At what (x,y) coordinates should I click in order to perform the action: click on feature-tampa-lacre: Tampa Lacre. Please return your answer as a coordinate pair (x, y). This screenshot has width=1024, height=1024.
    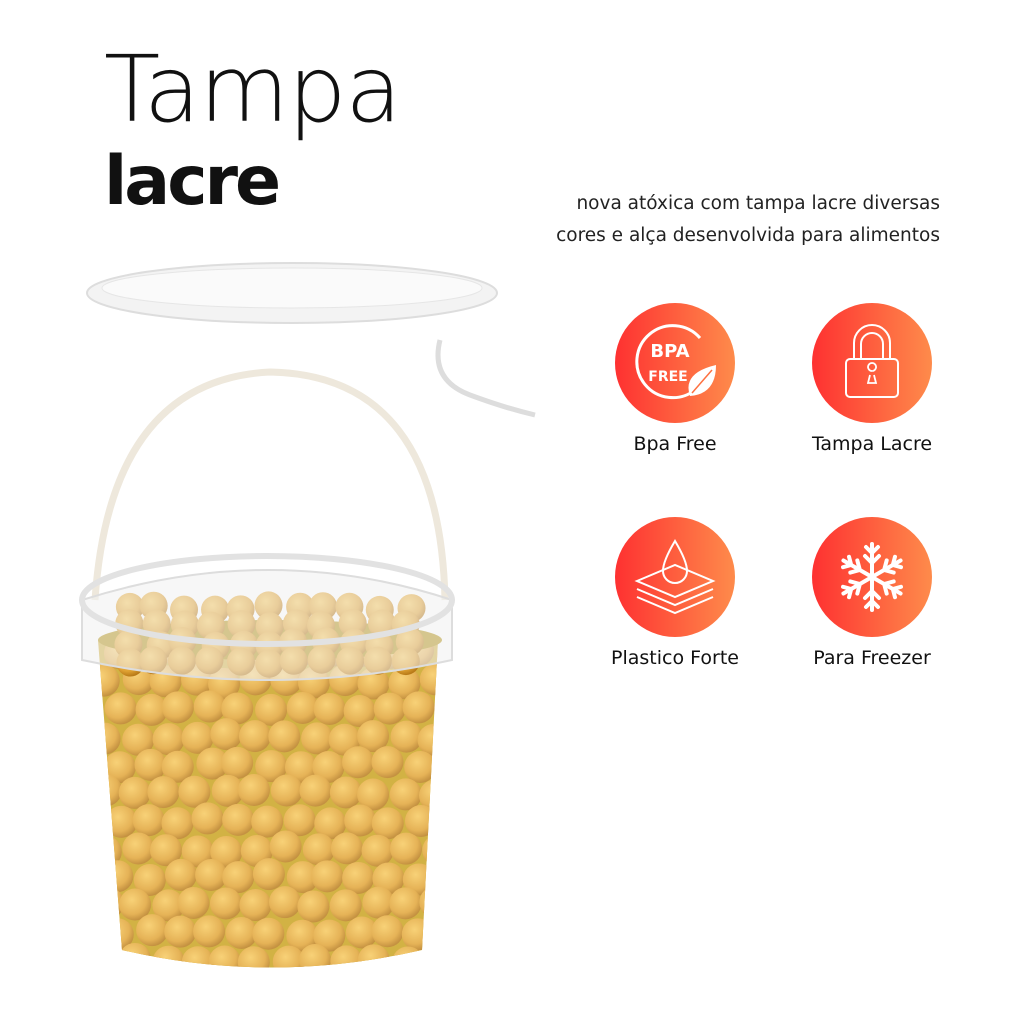
    Looking at the image, I should click on (872, 379).